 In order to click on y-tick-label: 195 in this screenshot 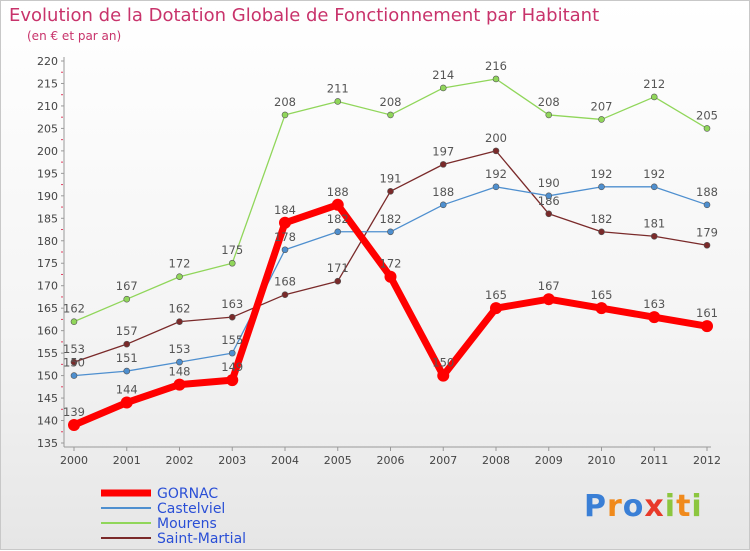, I will do `click(47, 173)`.